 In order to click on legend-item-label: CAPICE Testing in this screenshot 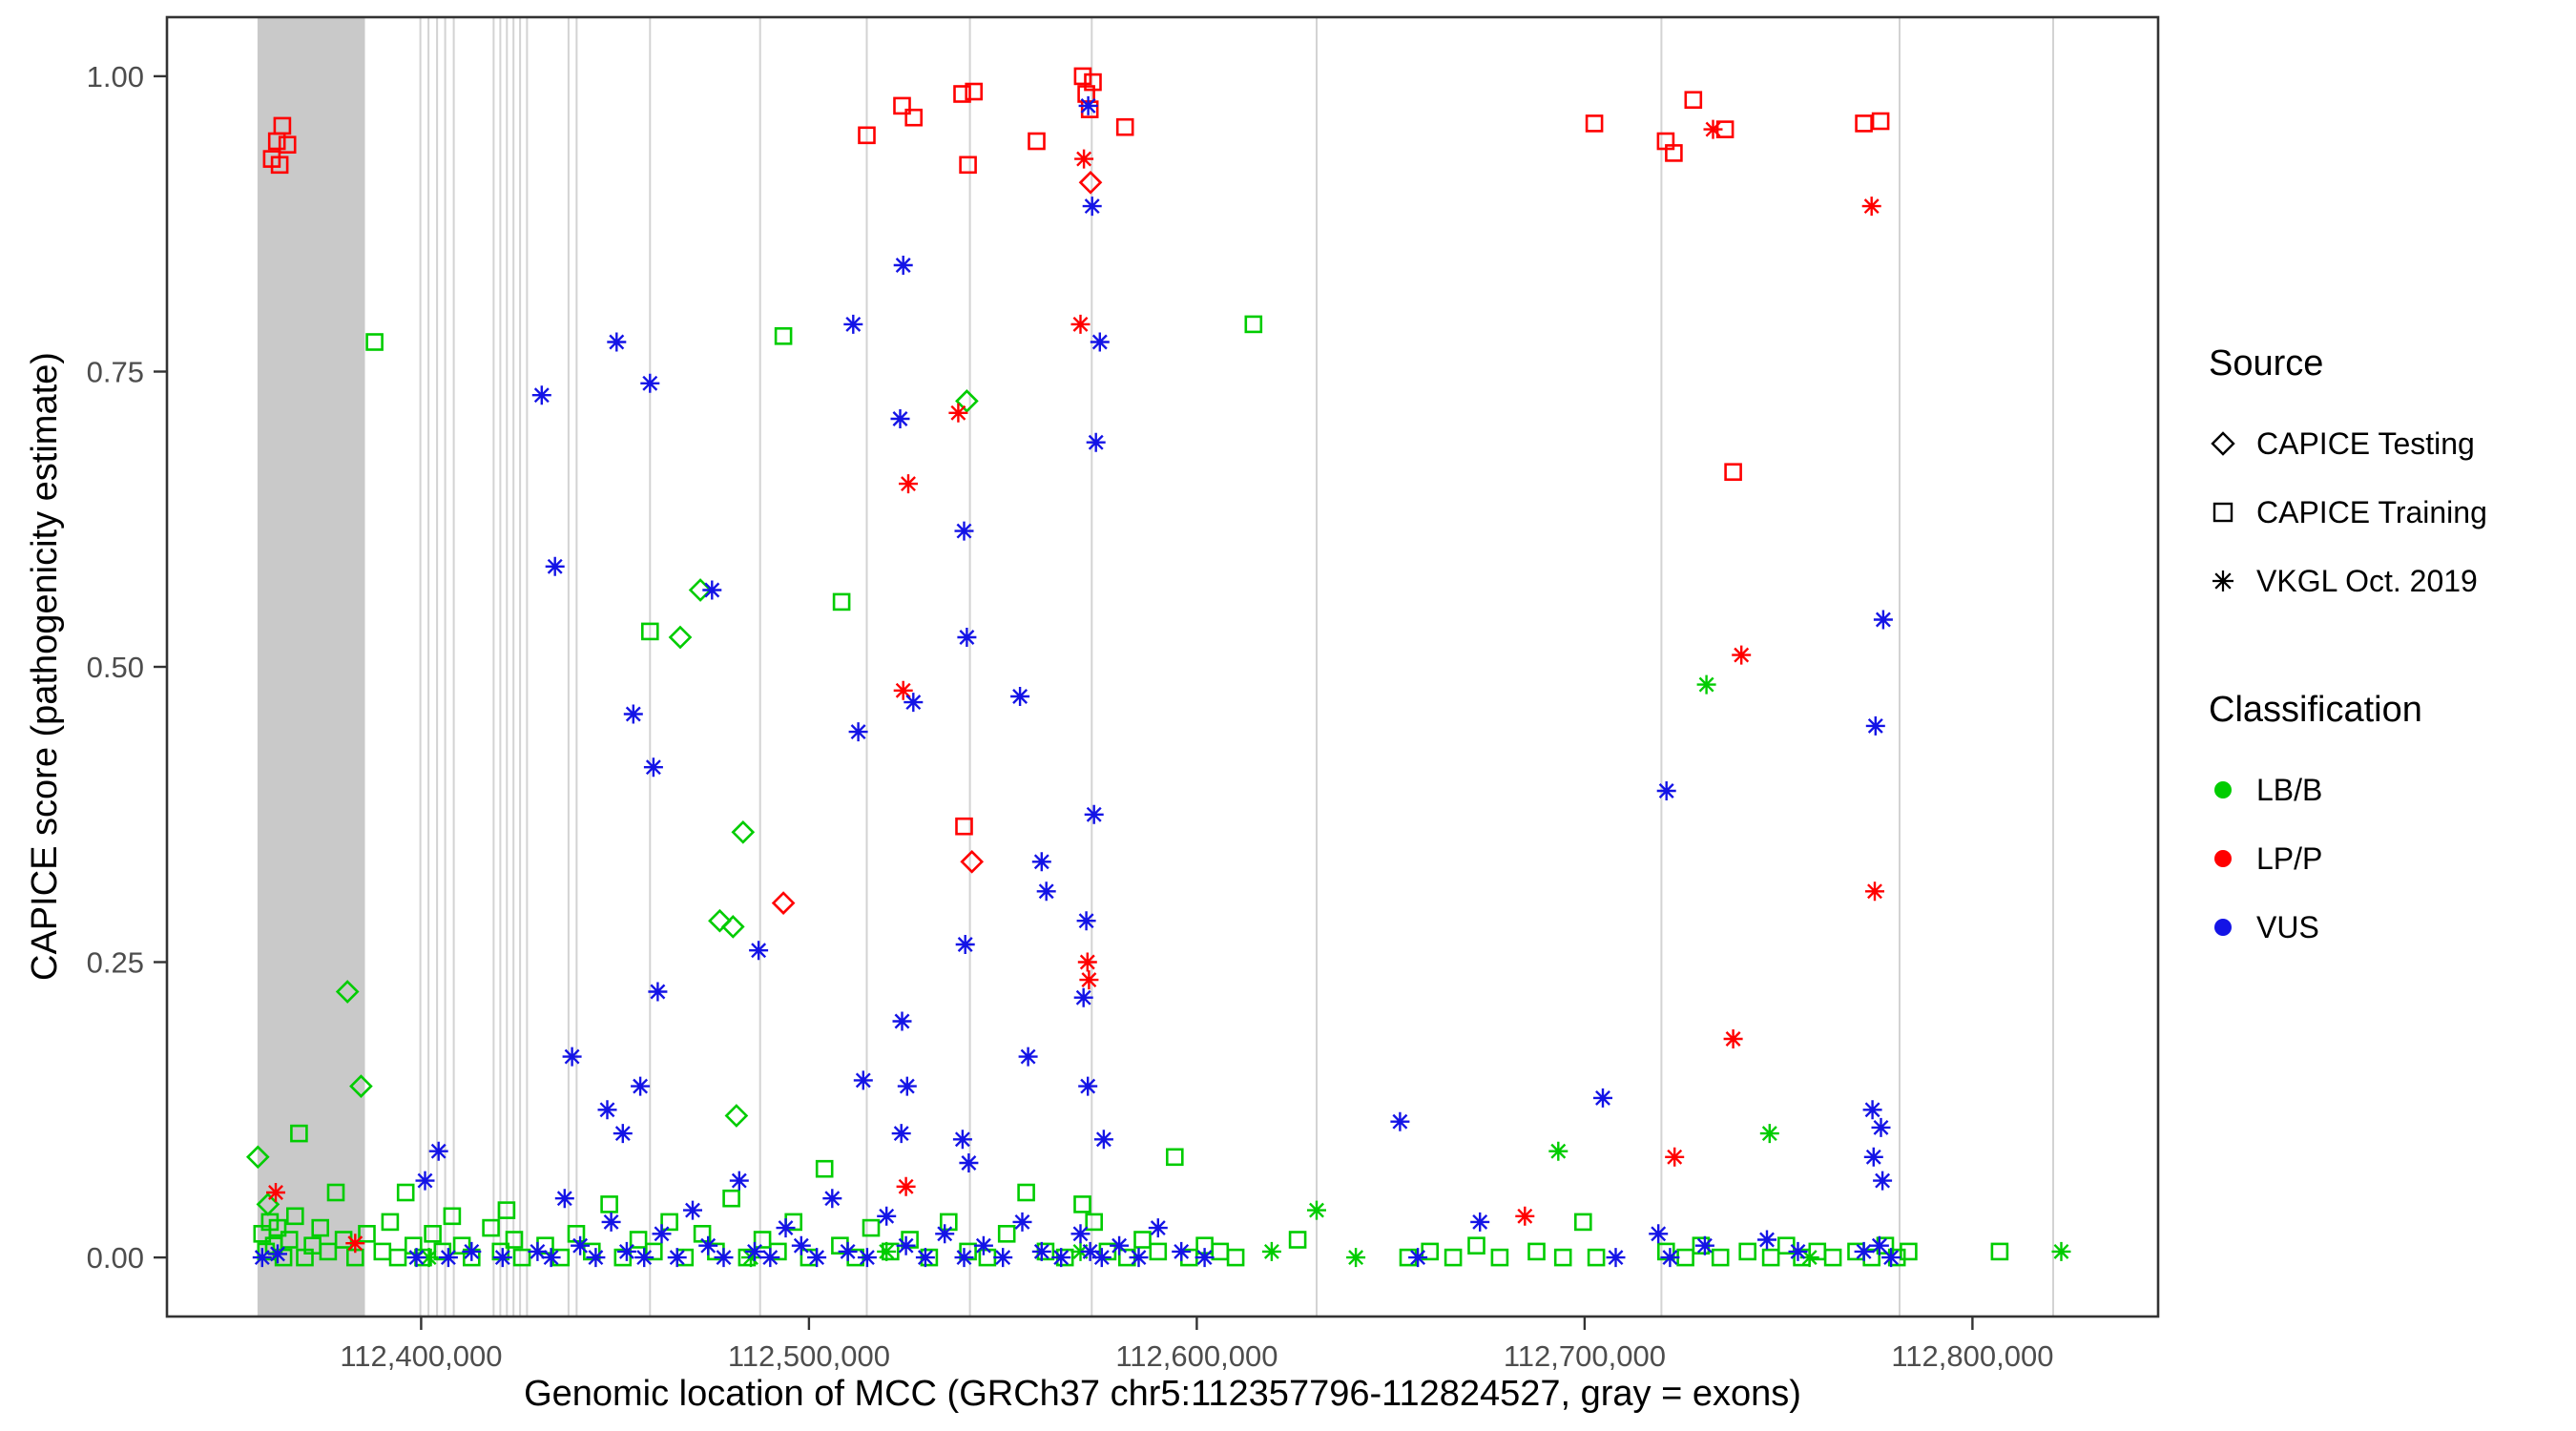, I will do `click(2365, 443)`.